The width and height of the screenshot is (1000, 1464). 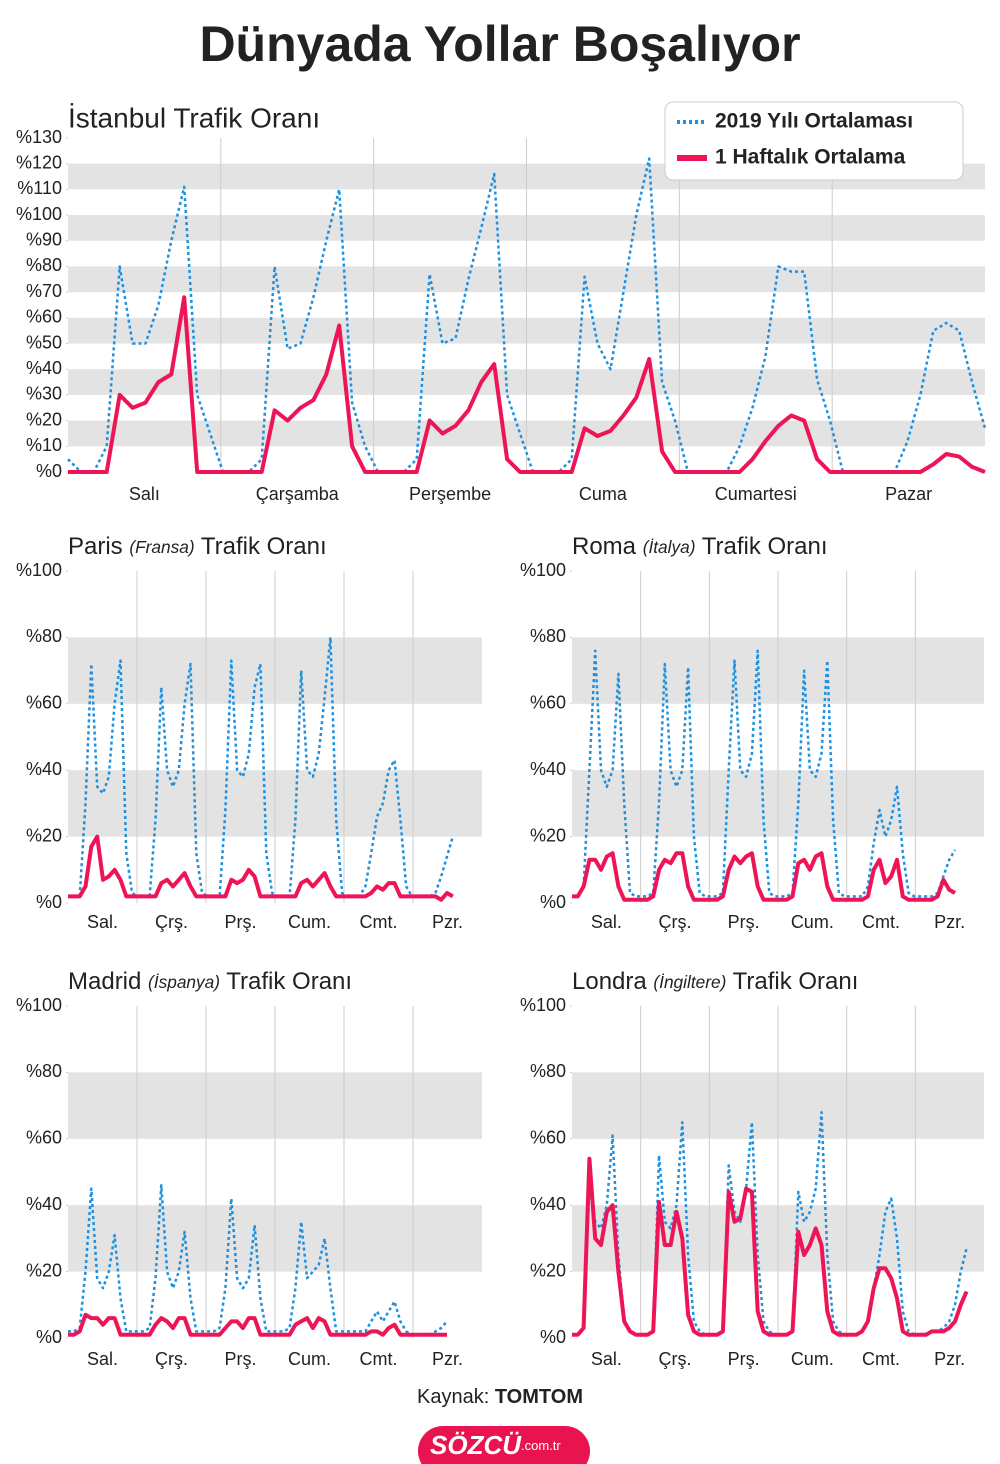 What do you see at coordinates (144, 494) in the screenshot?
I see `x-tick-label: Salı` at bounding box center [144, 494].